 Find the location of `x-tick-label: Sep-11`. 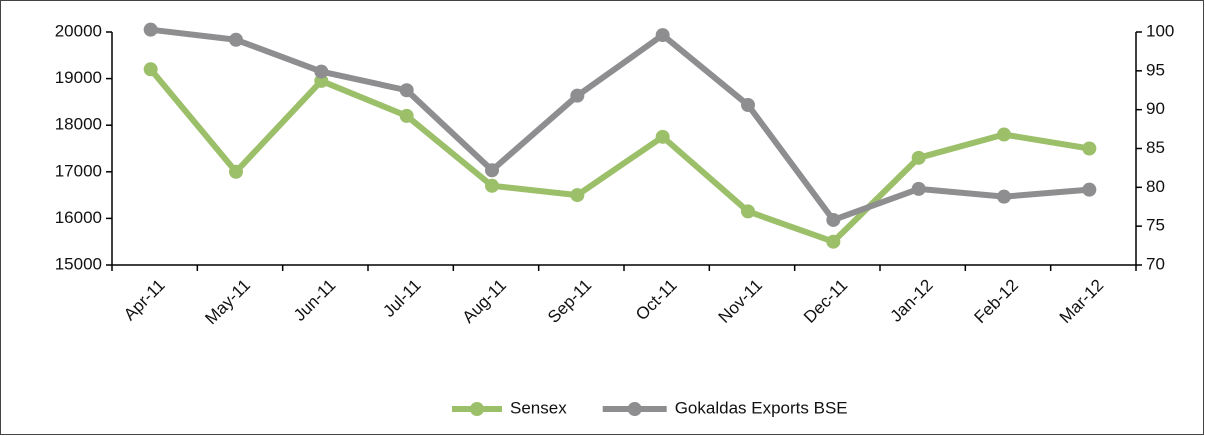

x-tick-label: Sep-11 is located at coordinates (569, 301).